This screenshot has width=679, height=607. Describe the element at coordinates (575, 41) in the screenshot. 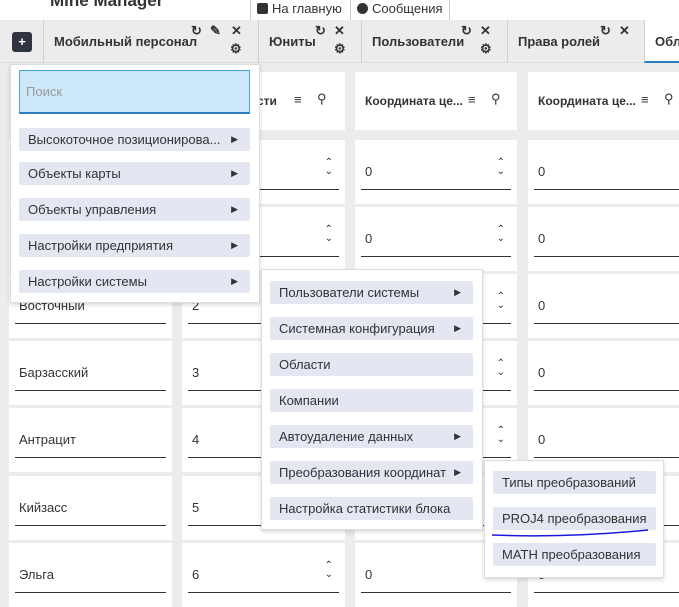

I see `tab-role-rights: Права ролей ↻ ✕` at that location.